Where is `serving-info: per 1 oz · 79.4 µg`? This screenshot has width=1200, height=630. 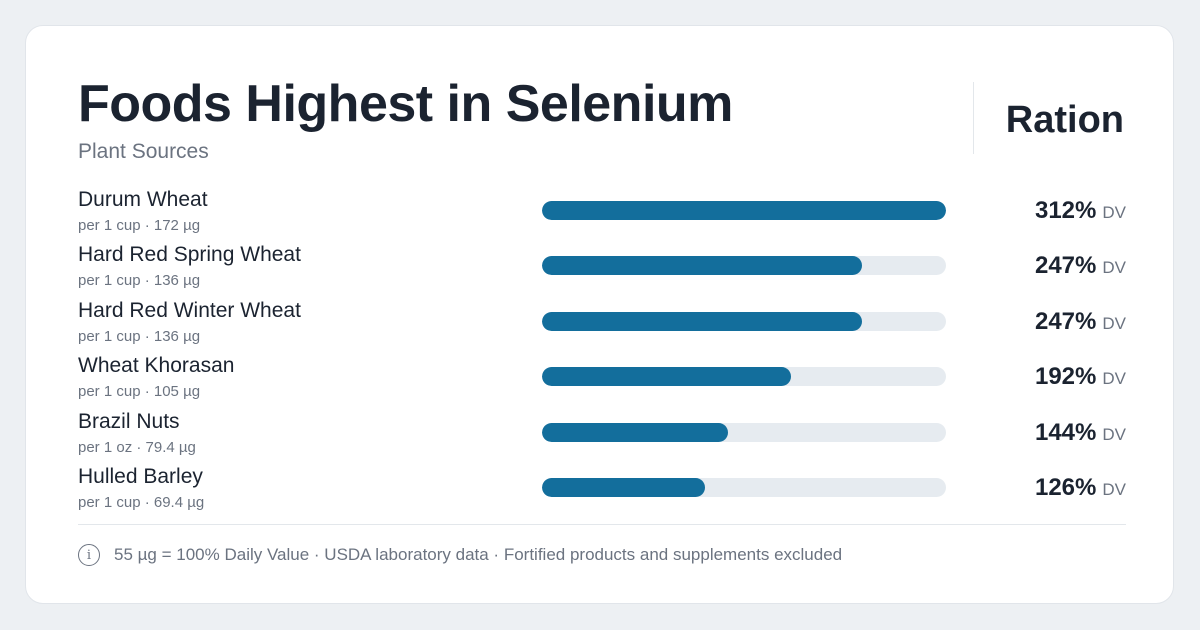
serving-info: per 1 oz · 79.4 µg is located at coordinates (137, 447).